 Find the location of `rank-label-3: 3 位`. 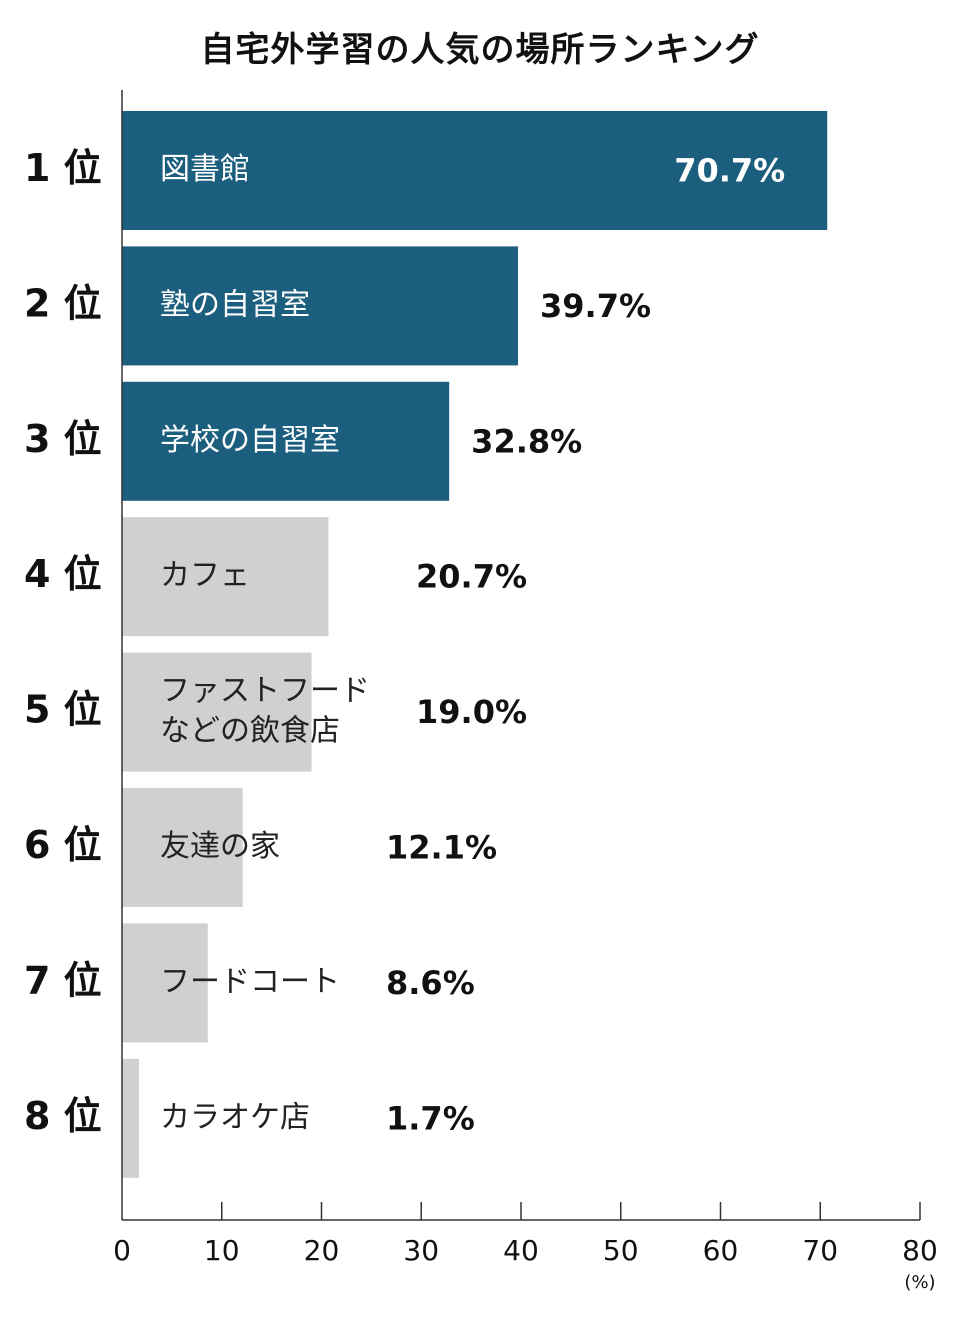

rank-label-3: 3 位 is located at coordinates (63, 439).